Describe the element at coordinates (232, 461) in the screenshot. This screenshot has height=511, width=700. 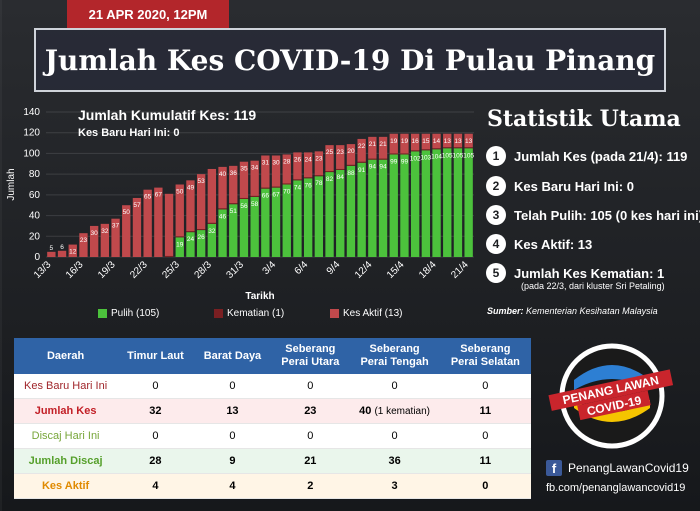
I see `table-cell: 9` at that location.